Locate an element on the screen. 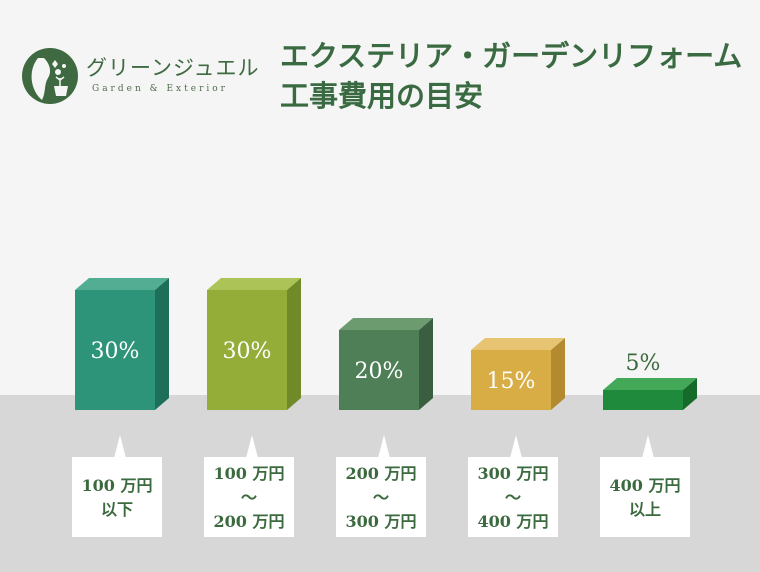 This screenshot has height=572, width=760. leaf-face-logo-icon is located at coordinates (50, 76).